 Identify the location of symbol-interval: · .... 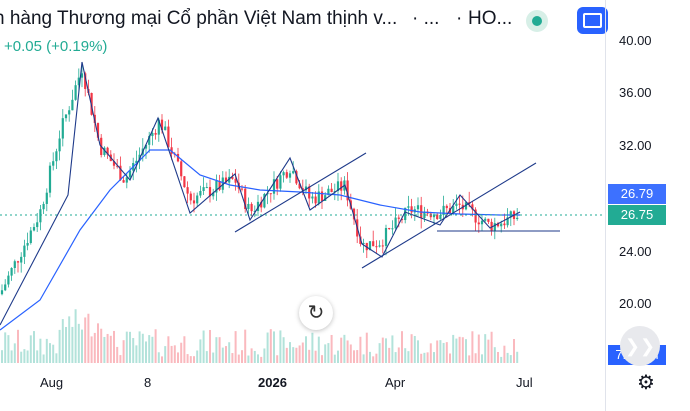
(426, 18).